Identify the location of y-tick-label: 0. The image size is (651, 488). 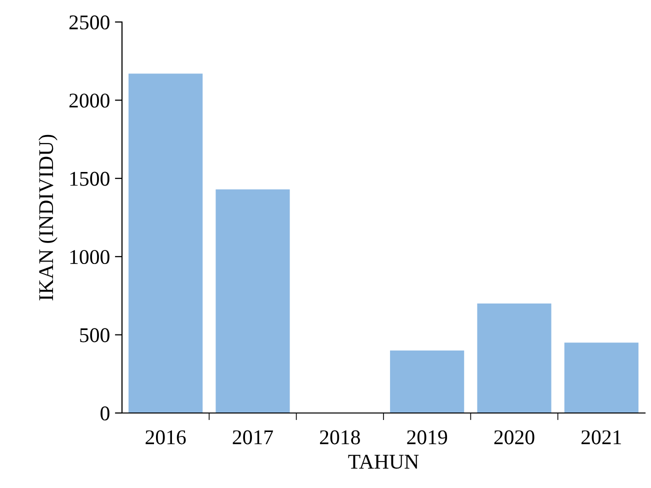
(105, 413).